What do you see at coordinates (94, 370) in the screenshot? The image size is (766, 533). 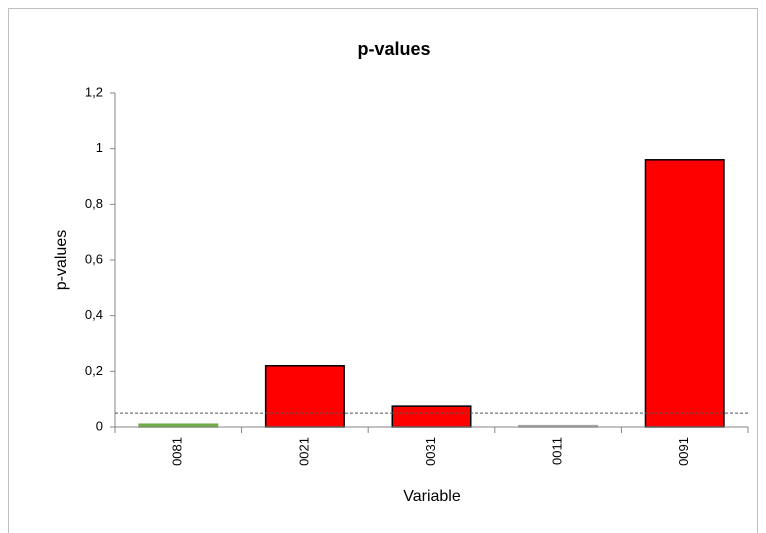 I see `y-tick-label: 0,2` at bounding box center [94, 370].